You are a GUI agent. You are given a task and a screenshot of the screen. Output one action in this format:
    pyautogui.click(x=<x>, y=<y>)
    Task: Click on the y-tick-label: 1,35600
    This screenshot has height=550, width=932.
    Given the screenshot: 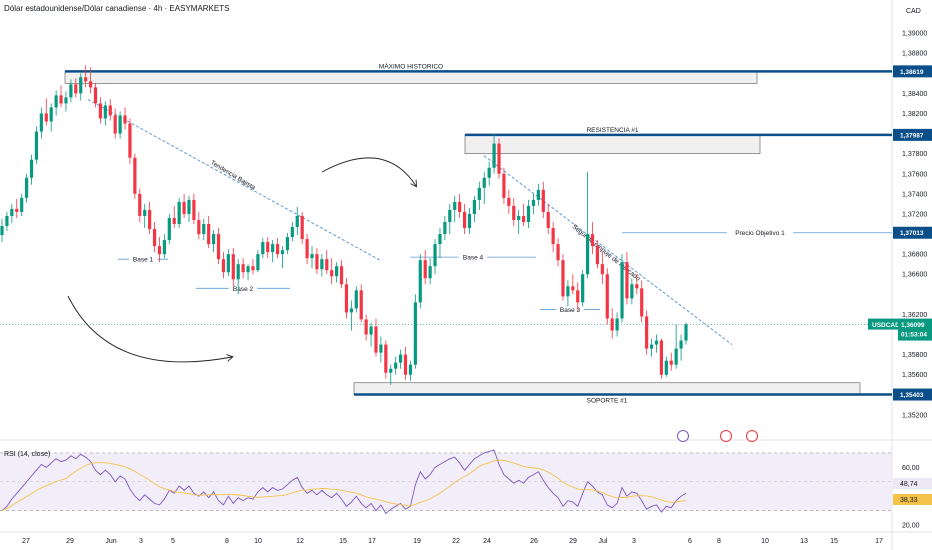 What is the action you would take?
    pyautogui.click(x=914, y=375)
    